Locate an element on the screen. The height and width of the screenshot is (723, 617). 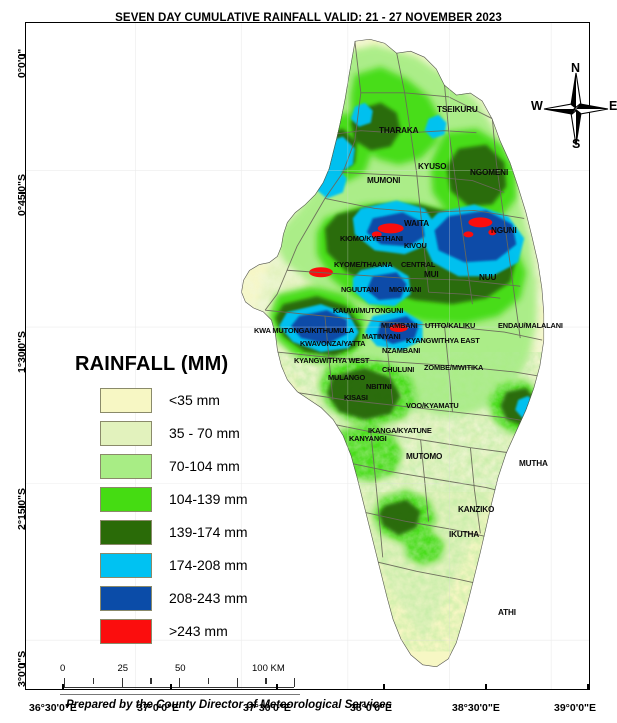
place-label: IKUTHA is located at coordinates (464, 534).